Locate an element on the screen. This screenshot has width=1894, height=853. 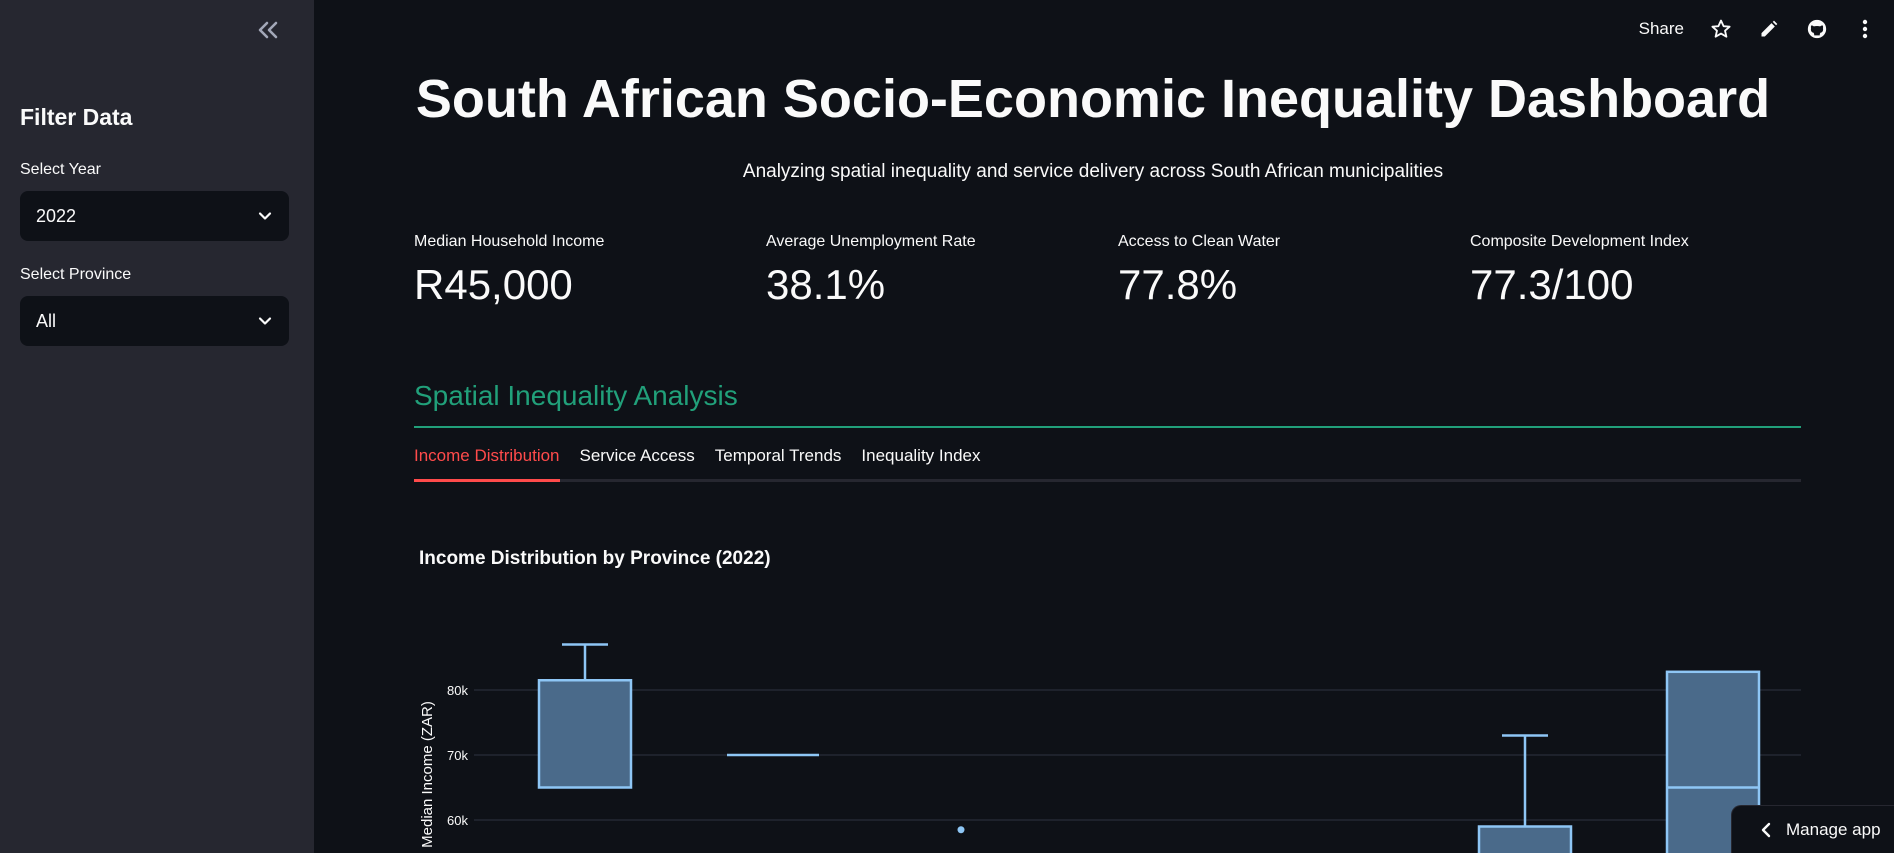
github-icon is located at coordinates (1817, 29).